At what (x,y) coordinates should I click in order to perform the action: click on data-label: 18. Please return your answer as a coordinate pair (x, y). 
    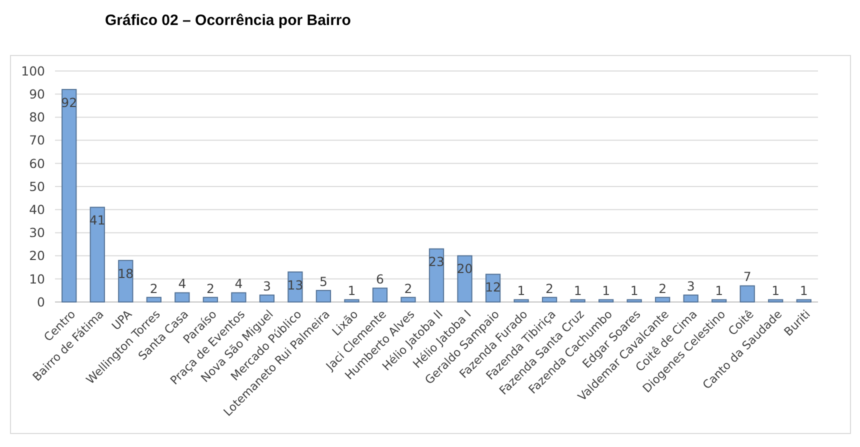
    Looking at the image, I should click on (126, 273).